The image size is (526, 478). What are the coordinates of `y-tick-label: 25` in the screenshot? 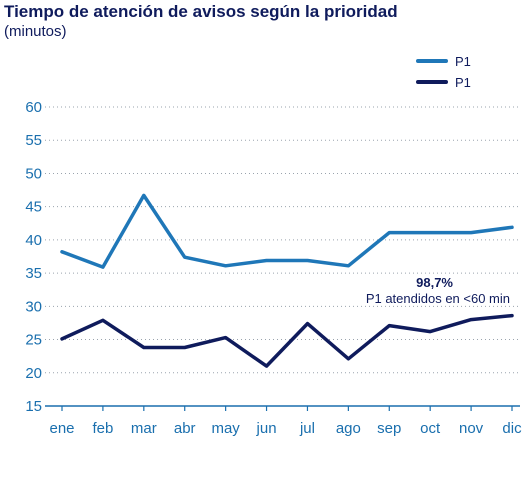 It's located at (33, 340).